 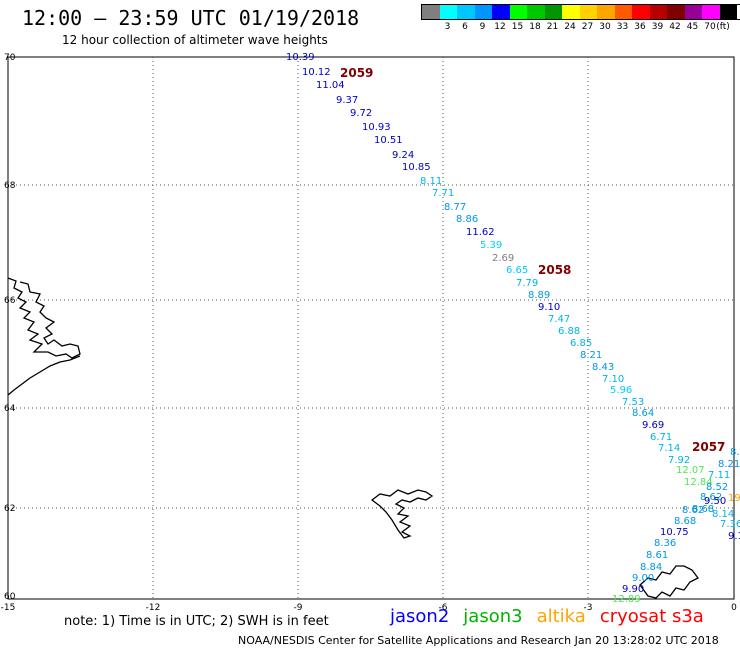 What do you see at coordinates (431, 181) in the screenshot?
I see `wave-height-value: 8.11` at bounding box center [431, 181].